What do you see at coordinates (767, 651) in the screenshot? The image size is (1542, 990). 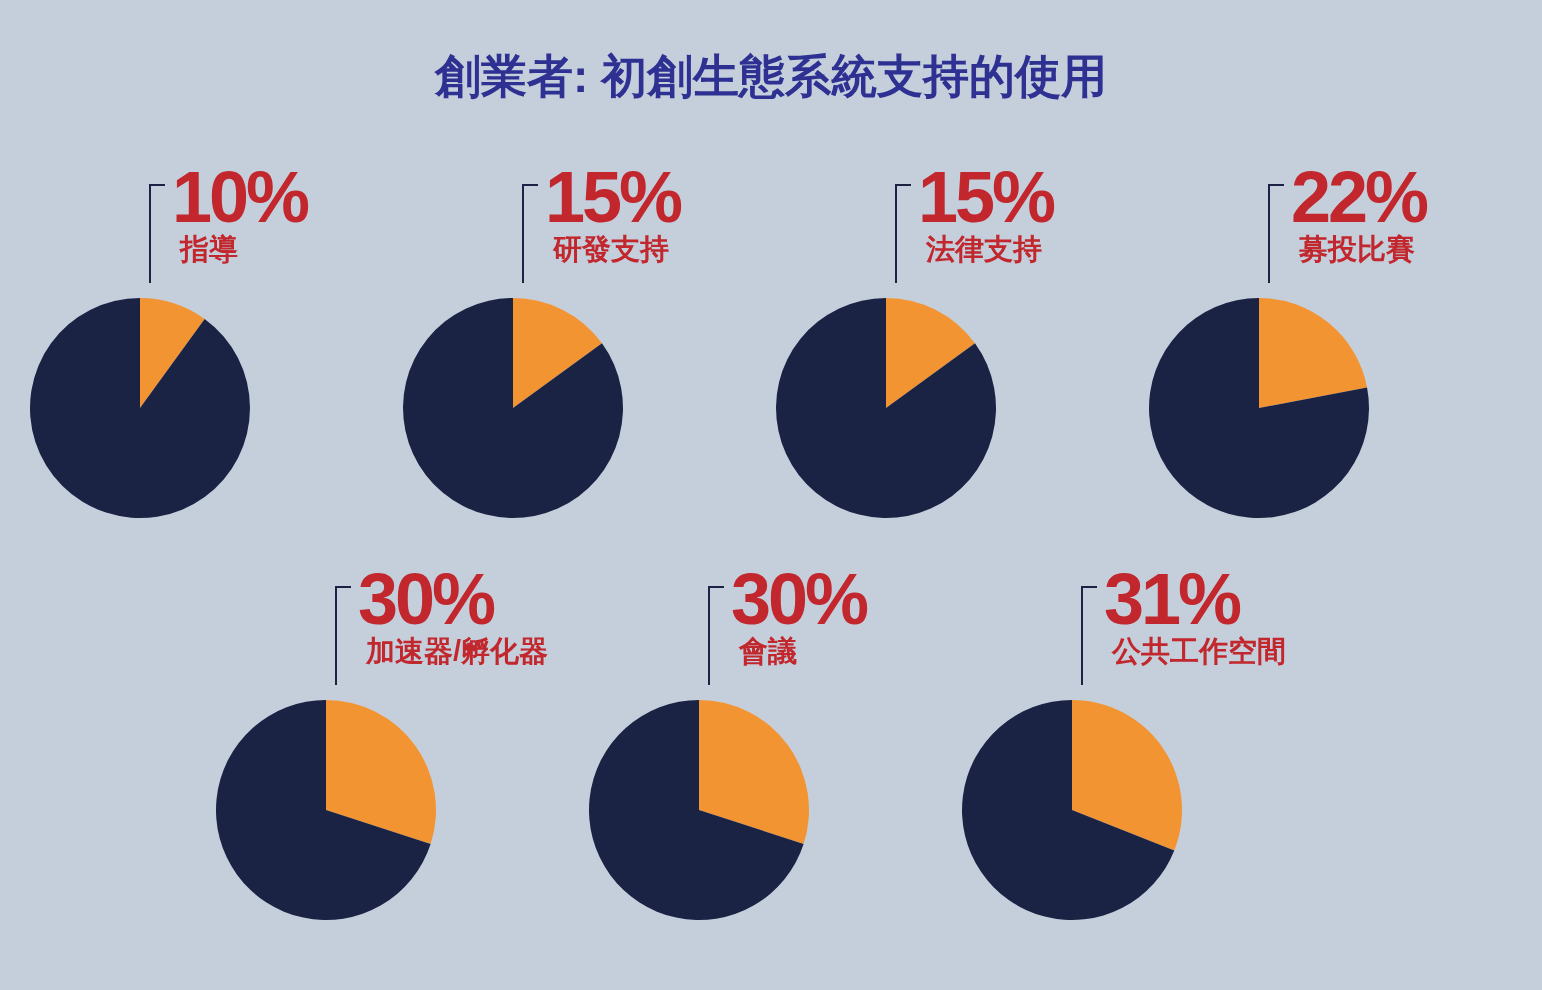 I see `slice-label: 會議` at bounding box center [767, 651].